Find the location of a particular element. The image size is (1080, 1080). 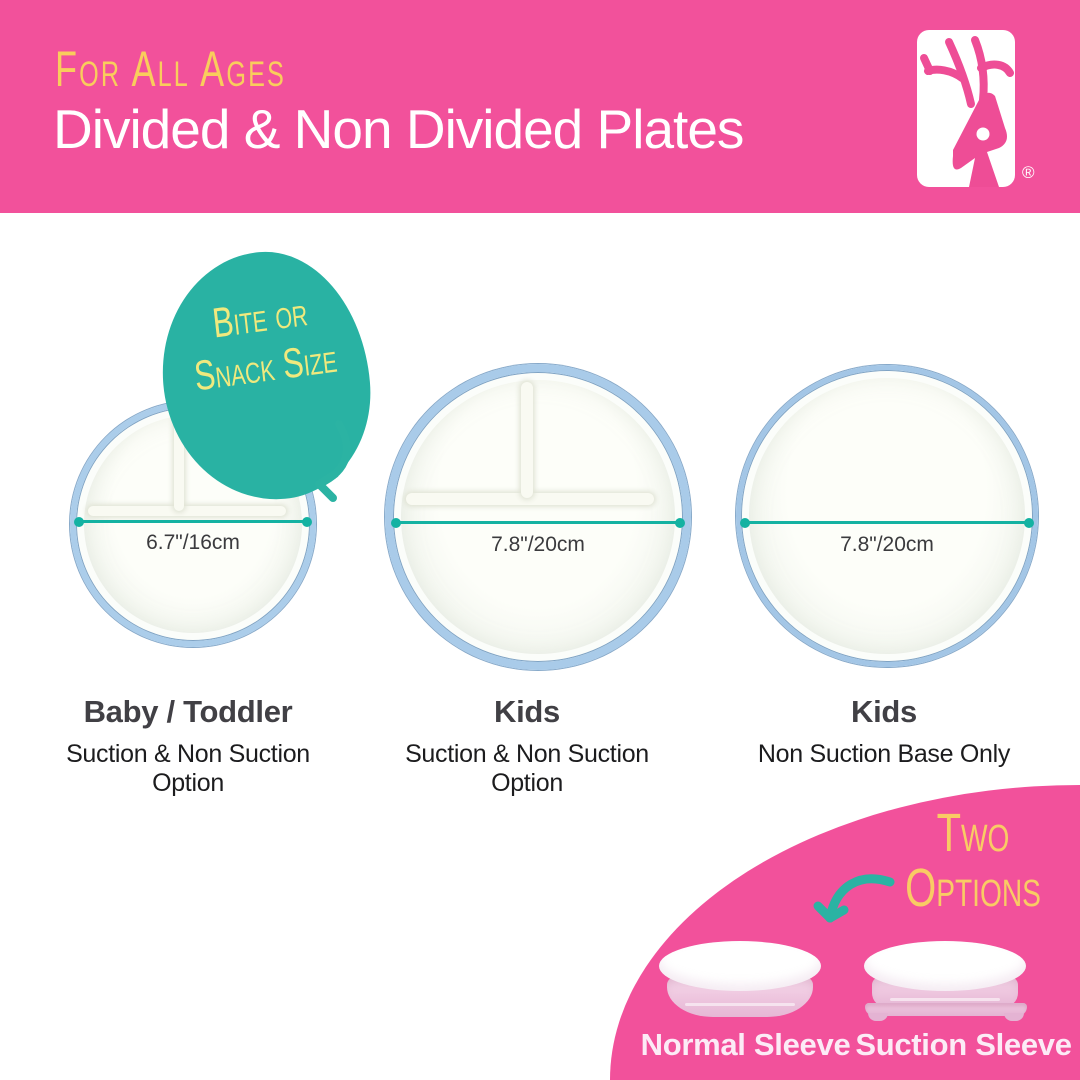

suction-sleeve-label: Suction Sleeve is located at coordinates (963, 1044).